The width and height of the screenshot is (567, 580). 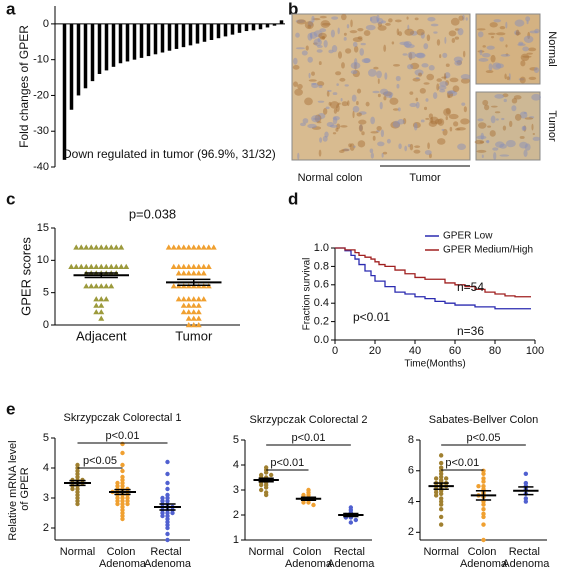 What do you see at coordinates (470, 331) in the screenshot?
I see `annotation: n=36` at bounding box center [470, 331].